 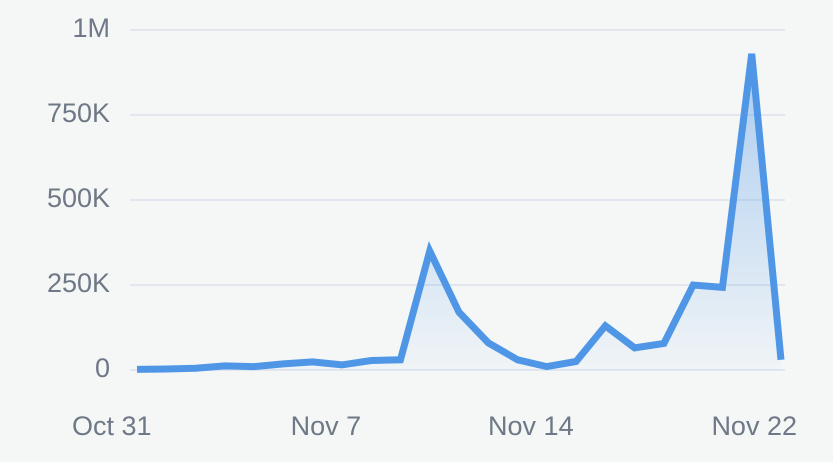 What do you see at coordinates (91, 28) in the screenshot?
I see `y-tick-label: 1M` at bounding box center [91, 28].